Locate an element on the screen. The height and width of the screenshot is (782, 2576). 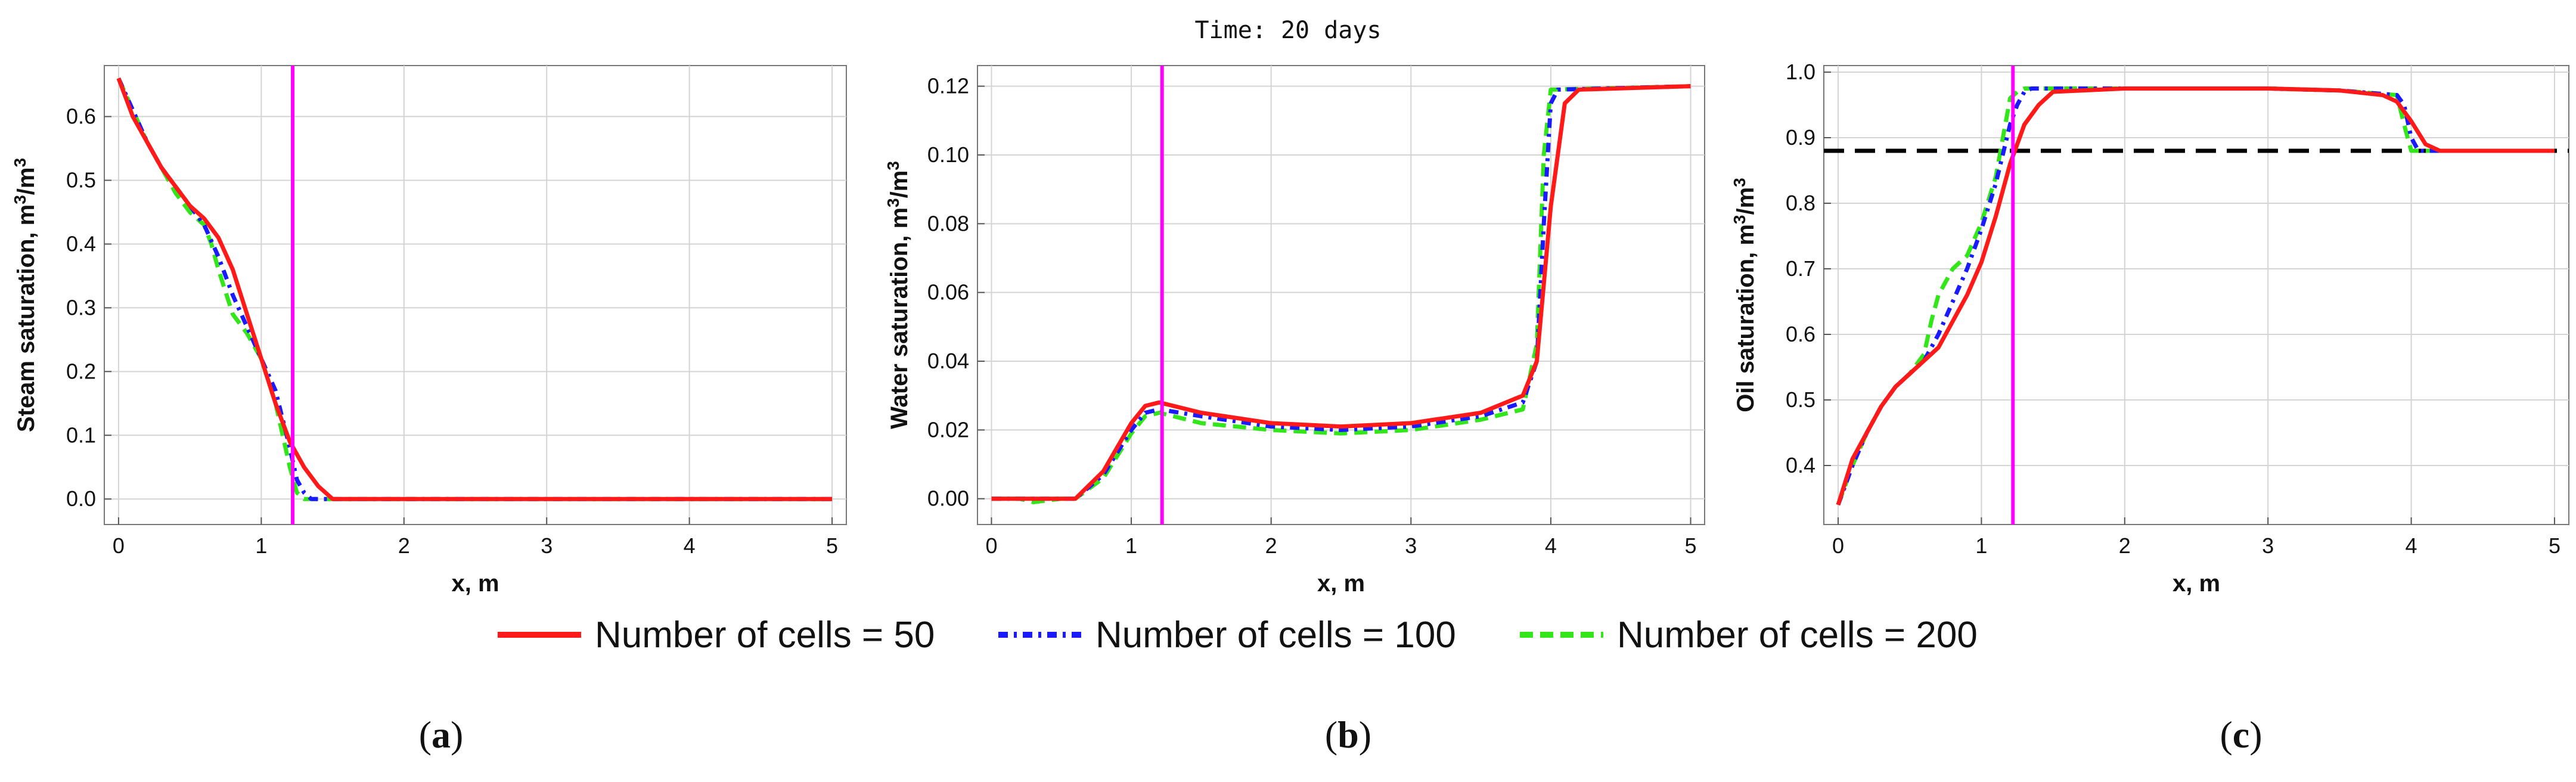
oil-xtick-label-1: 1 is located at coordinates (1981, 545).